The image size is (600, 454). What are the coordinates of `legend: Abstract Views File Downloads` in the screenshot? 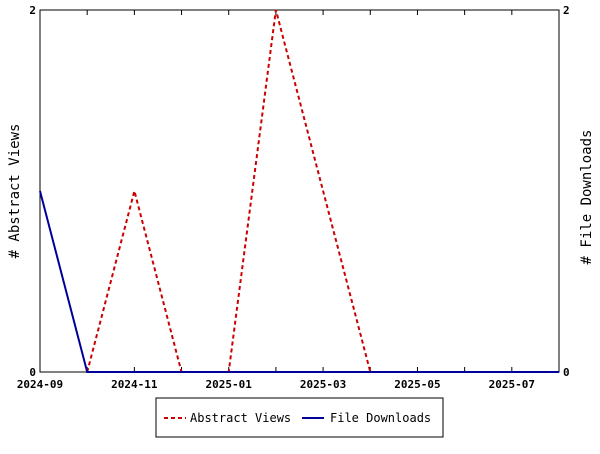 It's located at (299, 417).